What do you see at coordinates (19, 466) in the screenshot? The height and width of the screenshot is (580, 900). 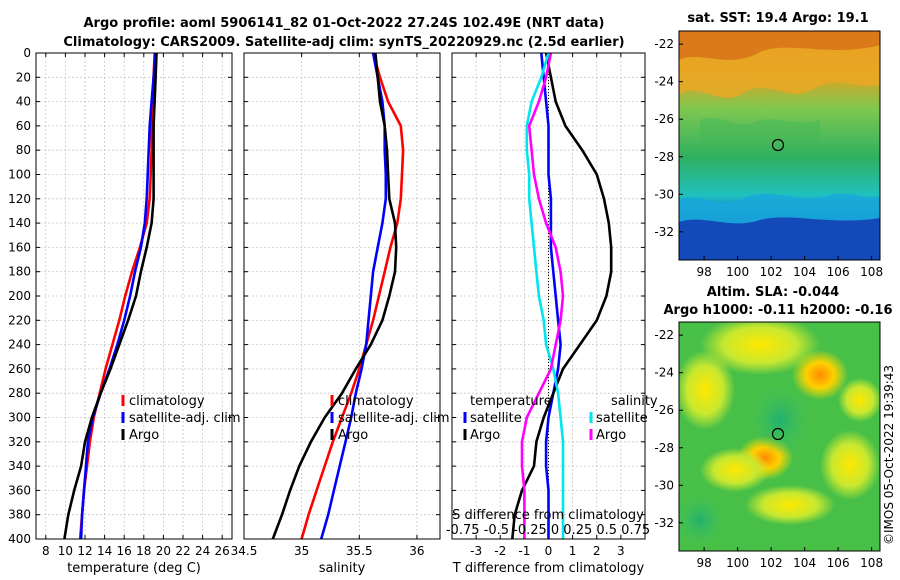 I see `y-tick-label: 340` at bounding box center [19, 466].